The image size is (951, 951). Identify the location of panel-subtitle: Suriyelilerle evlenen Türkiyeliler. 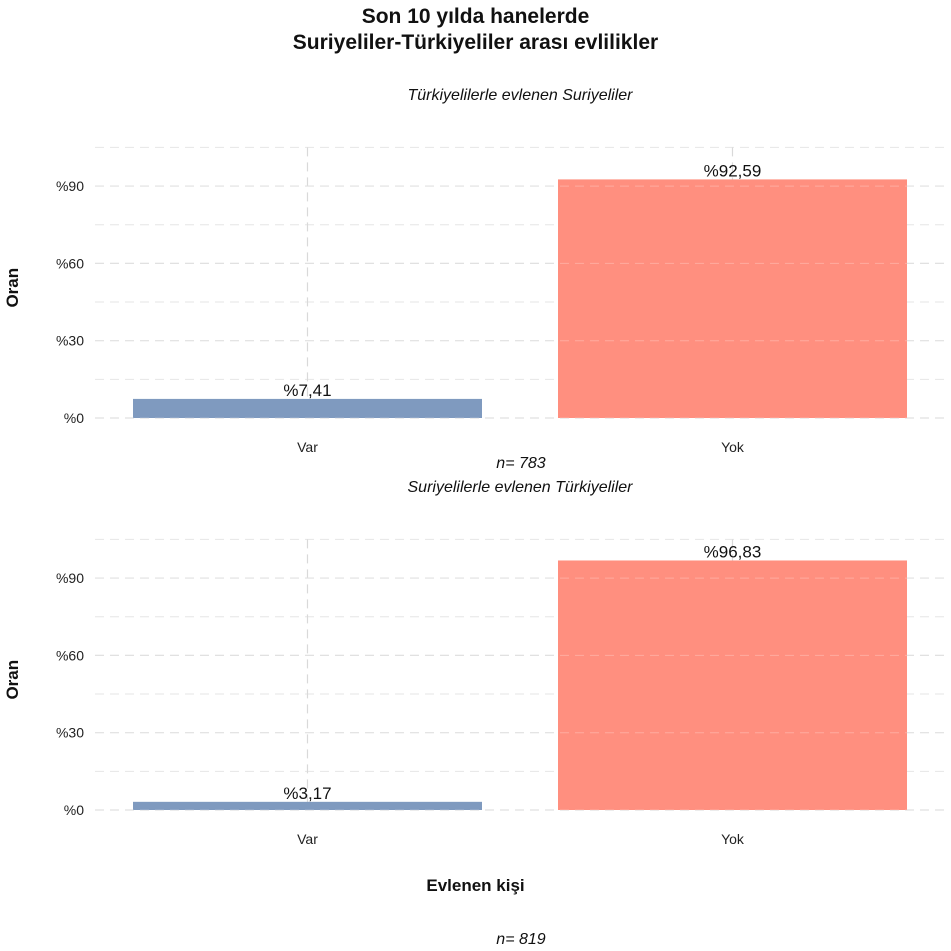
(521, 487).